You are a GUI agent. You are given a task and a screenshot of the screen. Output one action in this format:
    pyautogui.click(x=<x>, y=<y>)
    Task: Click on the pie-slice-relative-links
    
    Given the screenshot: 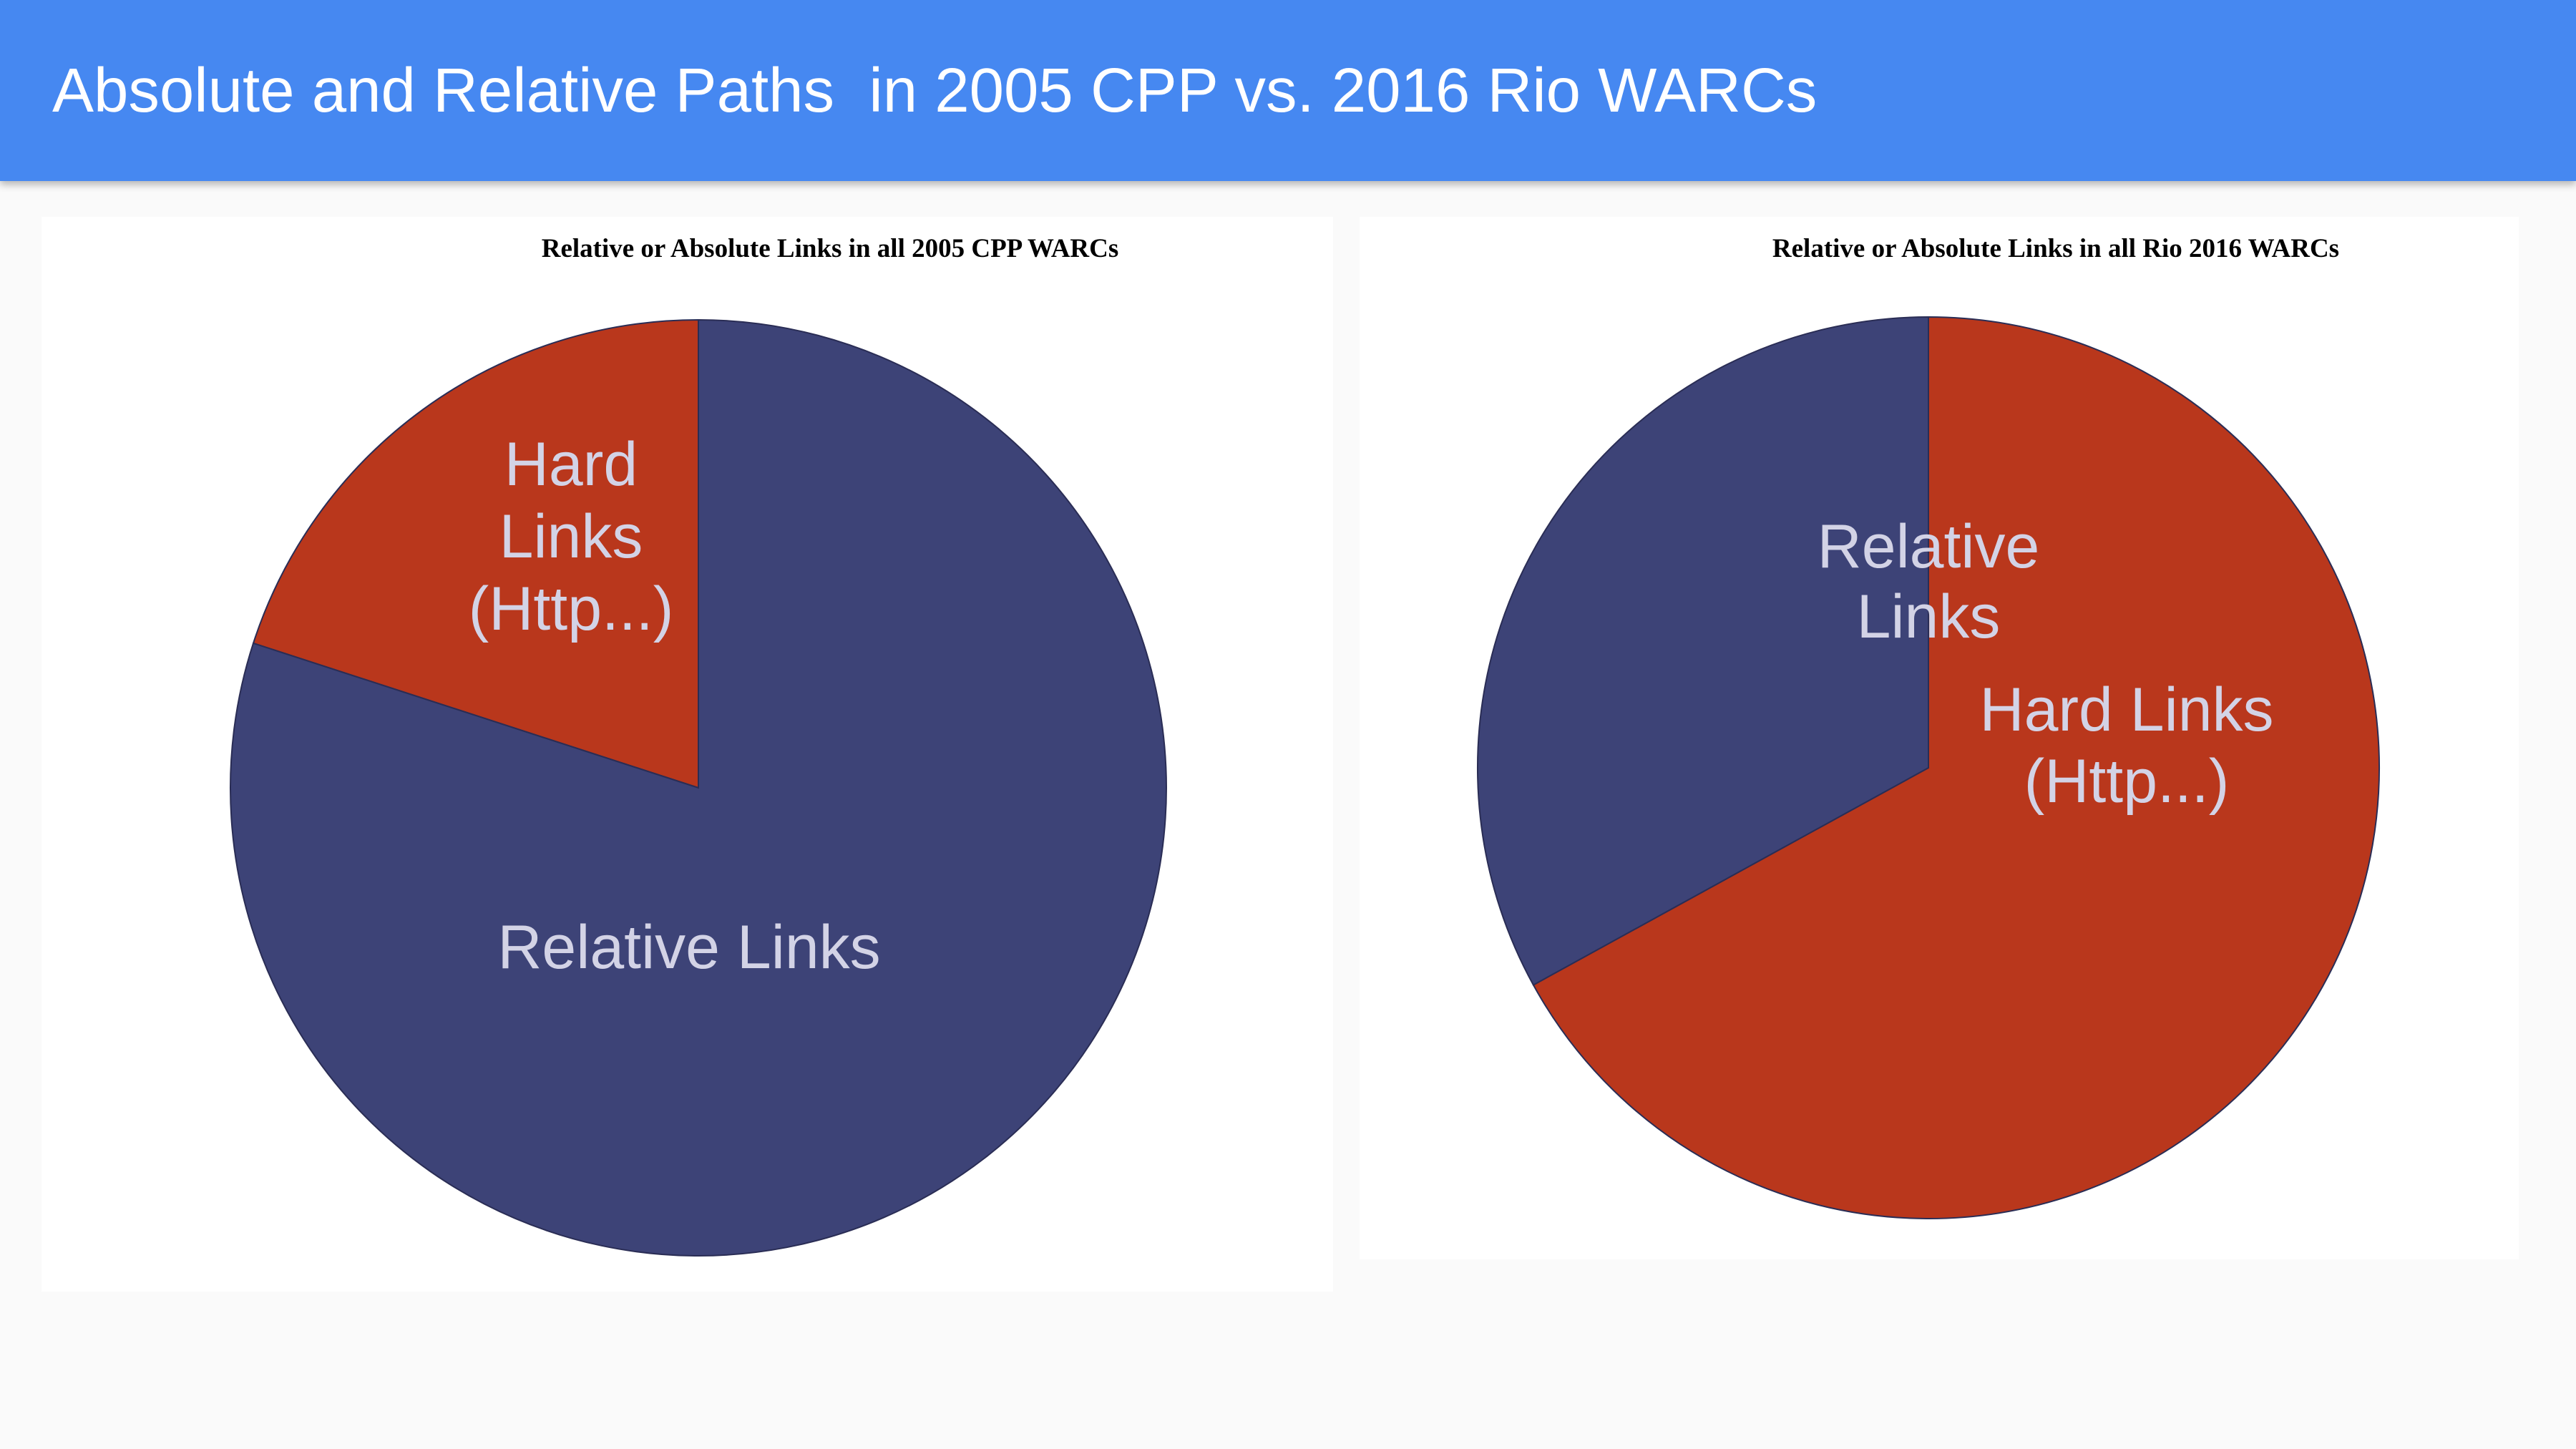 What is the action you would take?
    pyautogui.click(x=1703, y=651)
    